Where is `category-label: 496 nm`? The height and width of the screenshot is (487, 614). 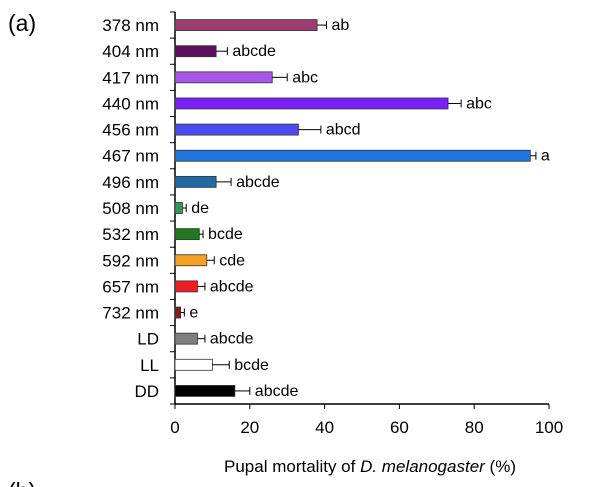 category-label: 496 nm is located at coordinates (130, 182).